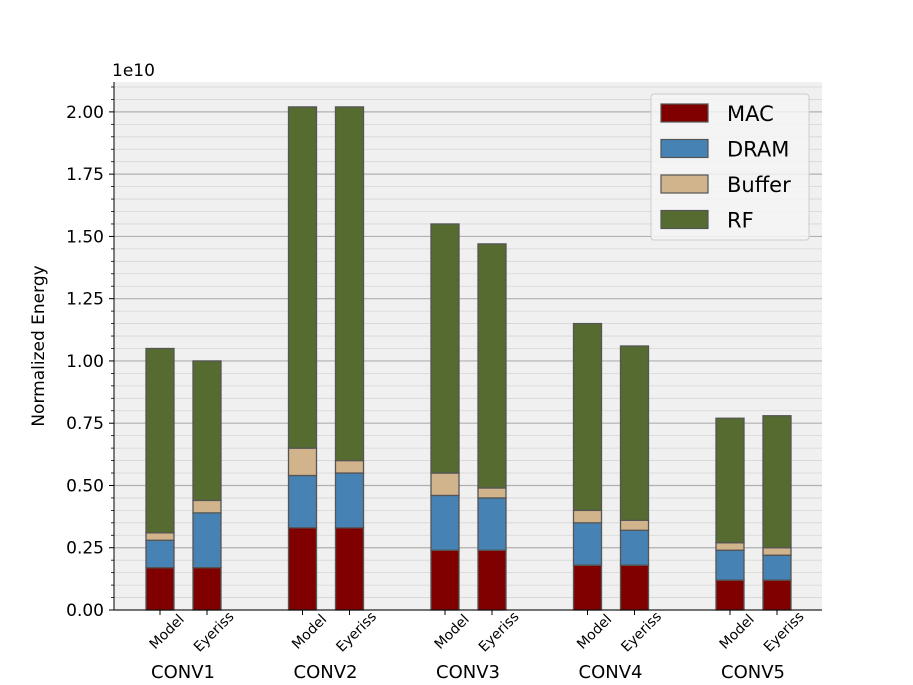 Image resolution: width=913 pixels, height=685 pixels. What do you see at coordinates (492, 366) in the screenshot?
I see `bar-segment-rf-conv3-eyeriss` at bounding box center [492, 366].